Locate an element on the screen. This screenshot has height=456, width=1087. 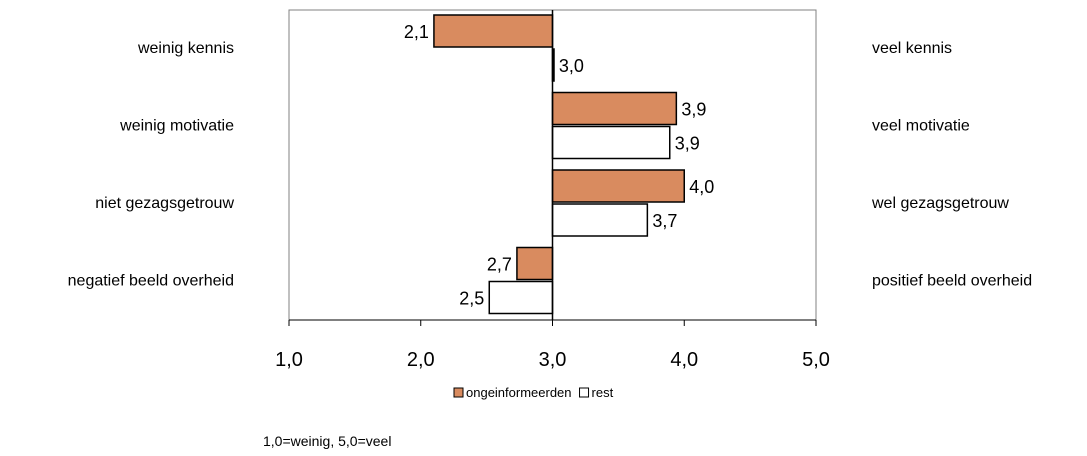
x-tick-label: 1,0 is located at coordinates (289, 360).